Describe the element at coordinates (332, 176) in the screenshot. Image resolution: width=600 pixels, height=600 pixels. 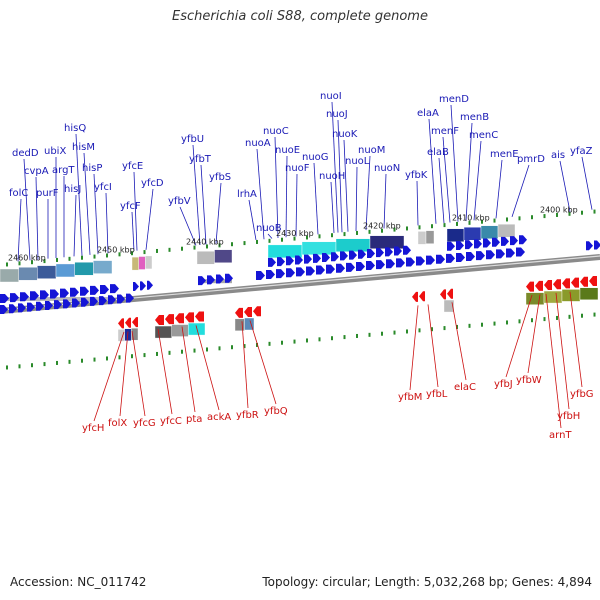
I see `forward-gene-label: nuoH` at that location.